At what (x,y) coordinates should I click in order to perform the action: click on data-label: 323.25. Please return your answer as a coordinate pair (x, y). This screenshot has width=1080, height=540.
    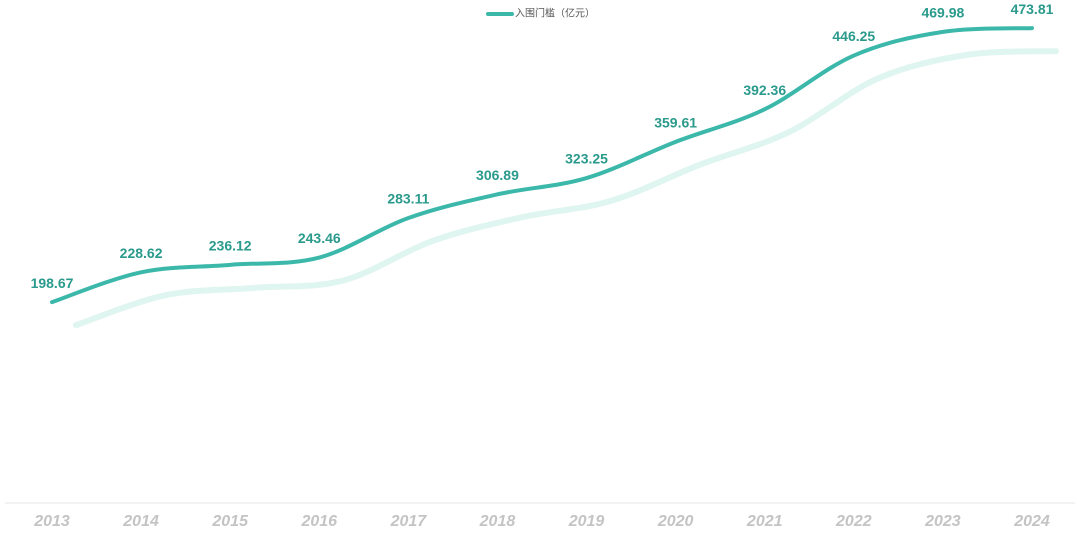
    Looking at the image, I should click on (586, 159).